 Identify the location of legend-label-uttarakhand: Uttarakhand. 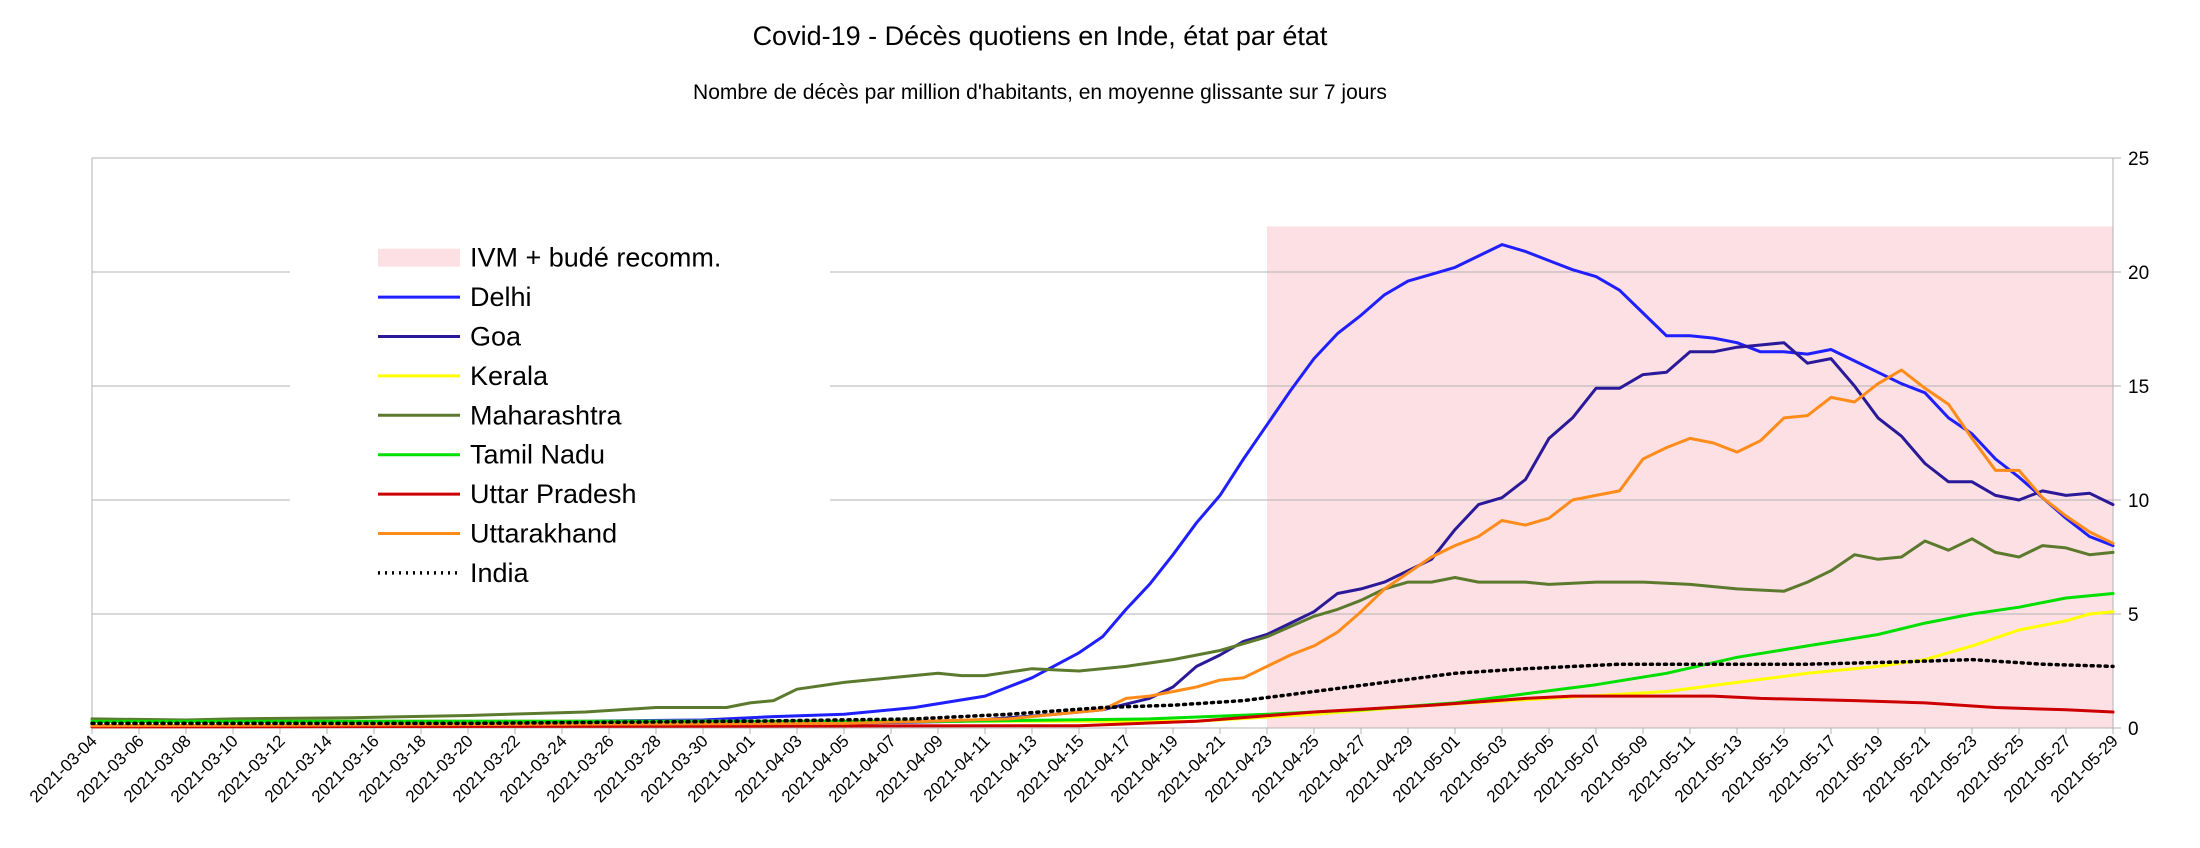
(543, 534).